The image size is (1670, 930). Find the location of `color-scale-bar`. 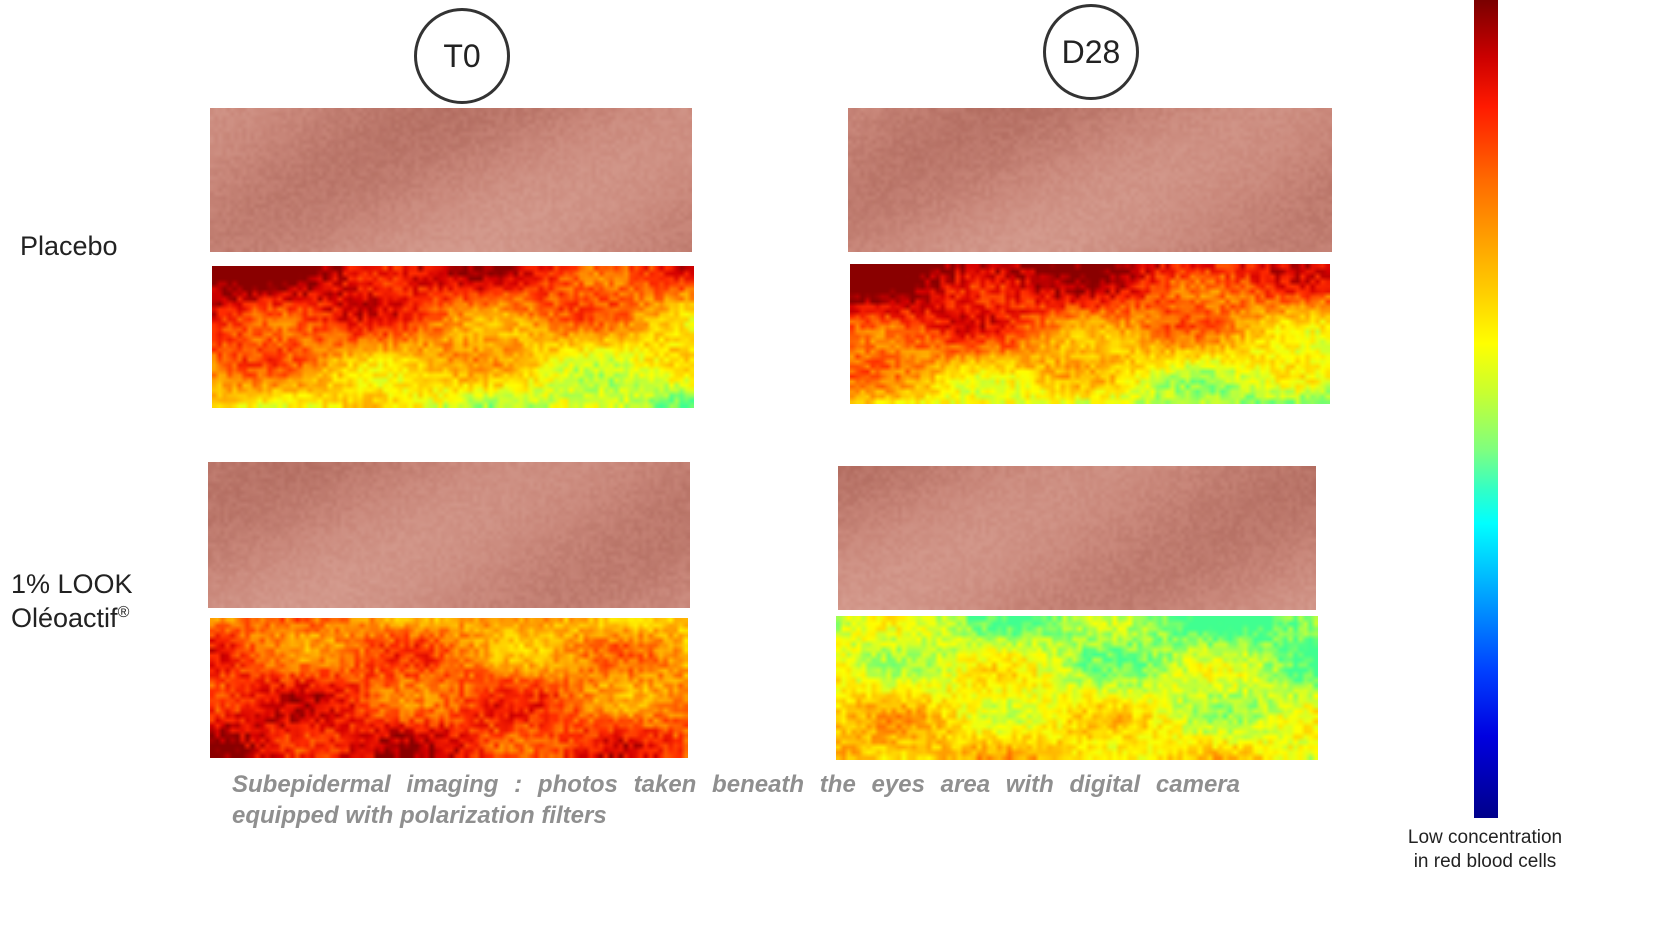

color-scale-bar is located at coordinates (1486, 409).